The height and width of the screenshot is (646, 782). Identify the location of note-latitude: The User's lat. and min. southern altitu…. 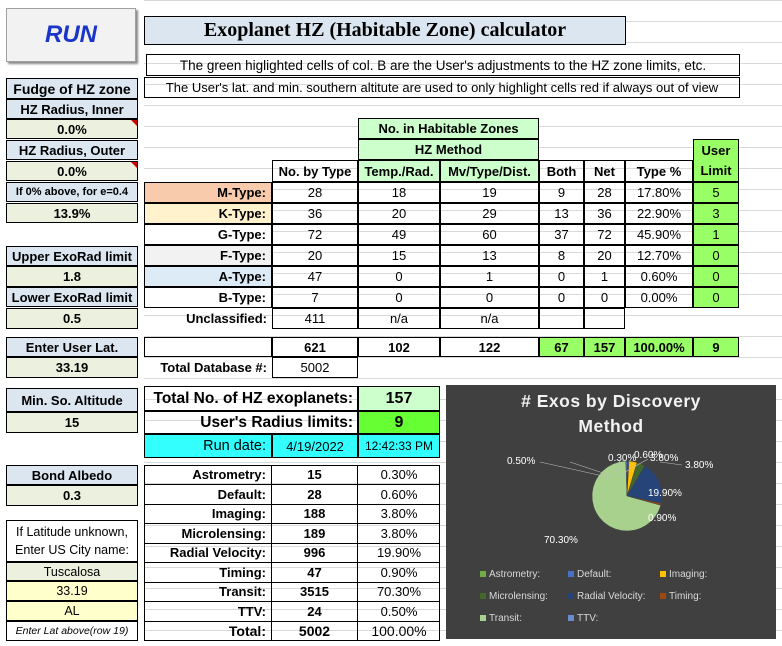
(442, 87).